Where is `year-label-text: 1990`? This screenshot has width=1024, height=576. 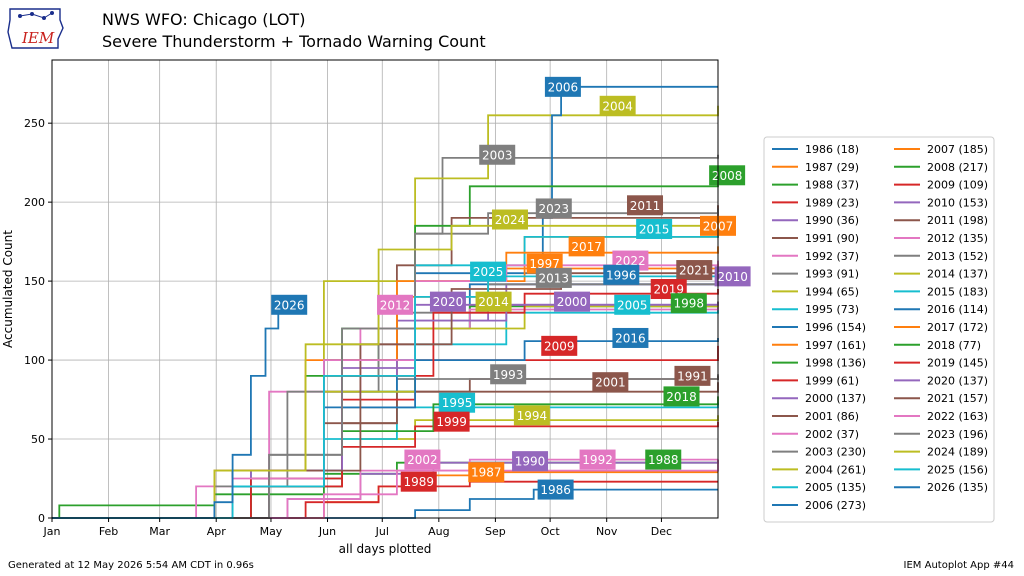 year-label-text: 1990 is located at coordinates (530, 462).